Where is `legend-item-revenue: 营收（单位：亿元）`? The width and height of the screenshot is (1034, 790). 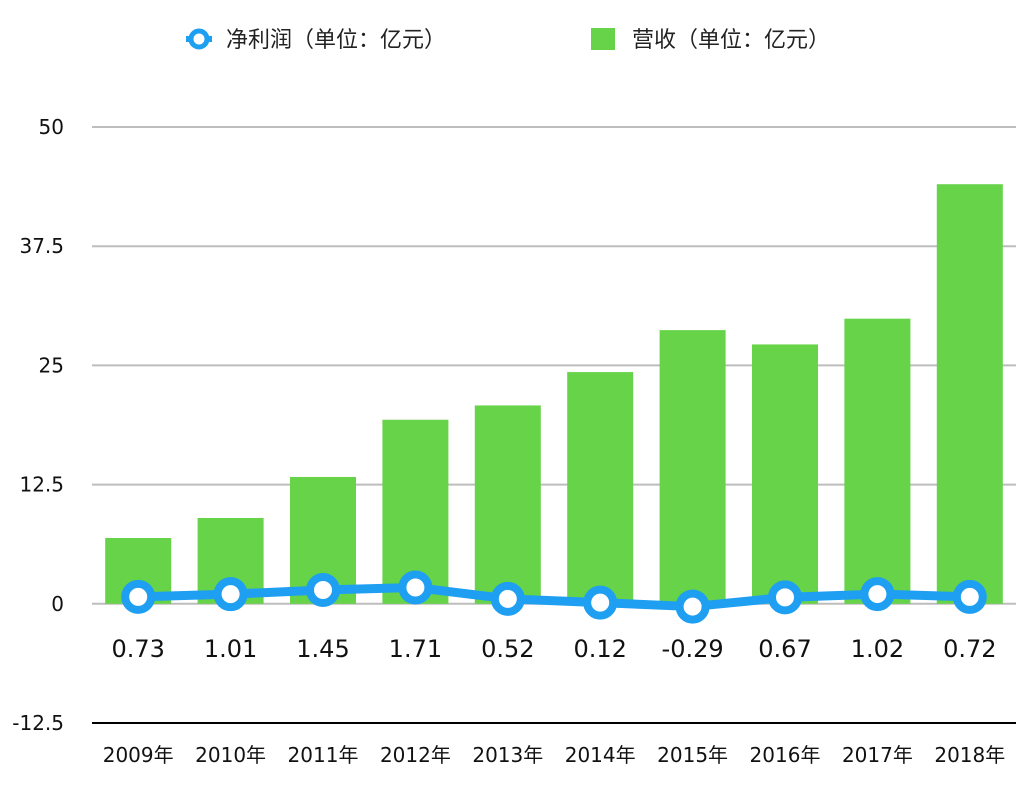 legend-item-revenue: 营收（单位：亿元） is located at coordinates (710, 40).